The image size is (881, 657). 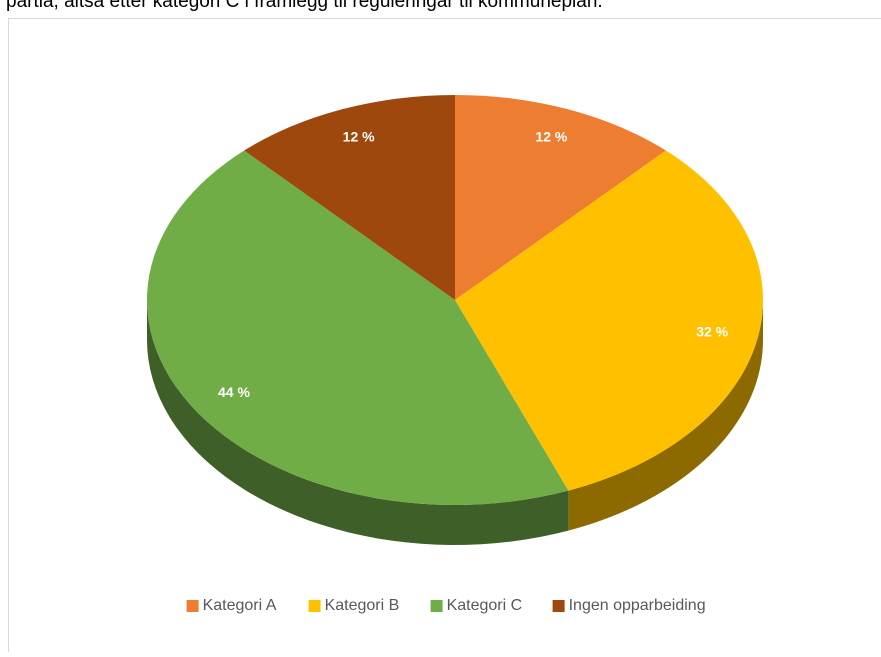 What do you see at coordinates (637, 605) in the screenshot?
I see `legend-label: Ingen opparbeiding` at bounding box center [637, 605].